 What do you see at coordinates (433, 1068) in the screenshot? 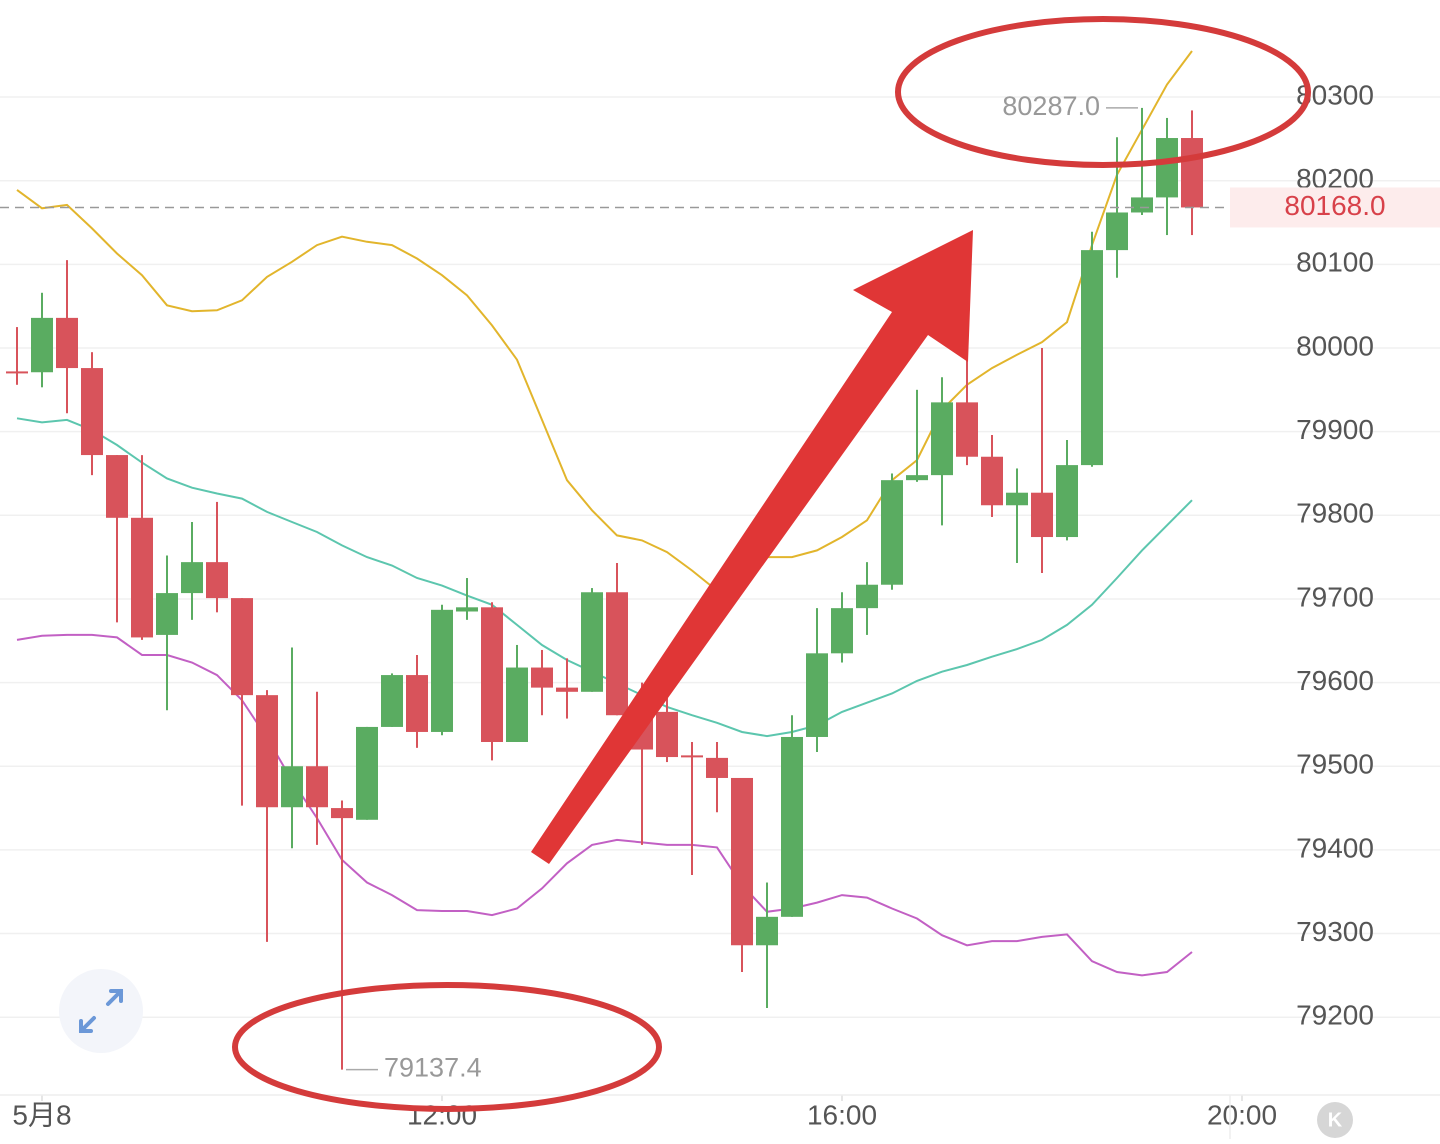
I see `low-label: 79137.4` at bounding box center [433, 1068].